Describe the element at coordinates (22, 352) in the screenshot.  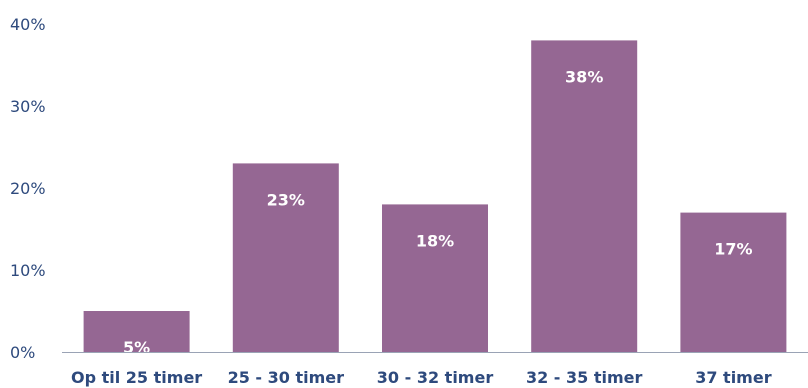
I see `y-tick-label: 0%` at that location.